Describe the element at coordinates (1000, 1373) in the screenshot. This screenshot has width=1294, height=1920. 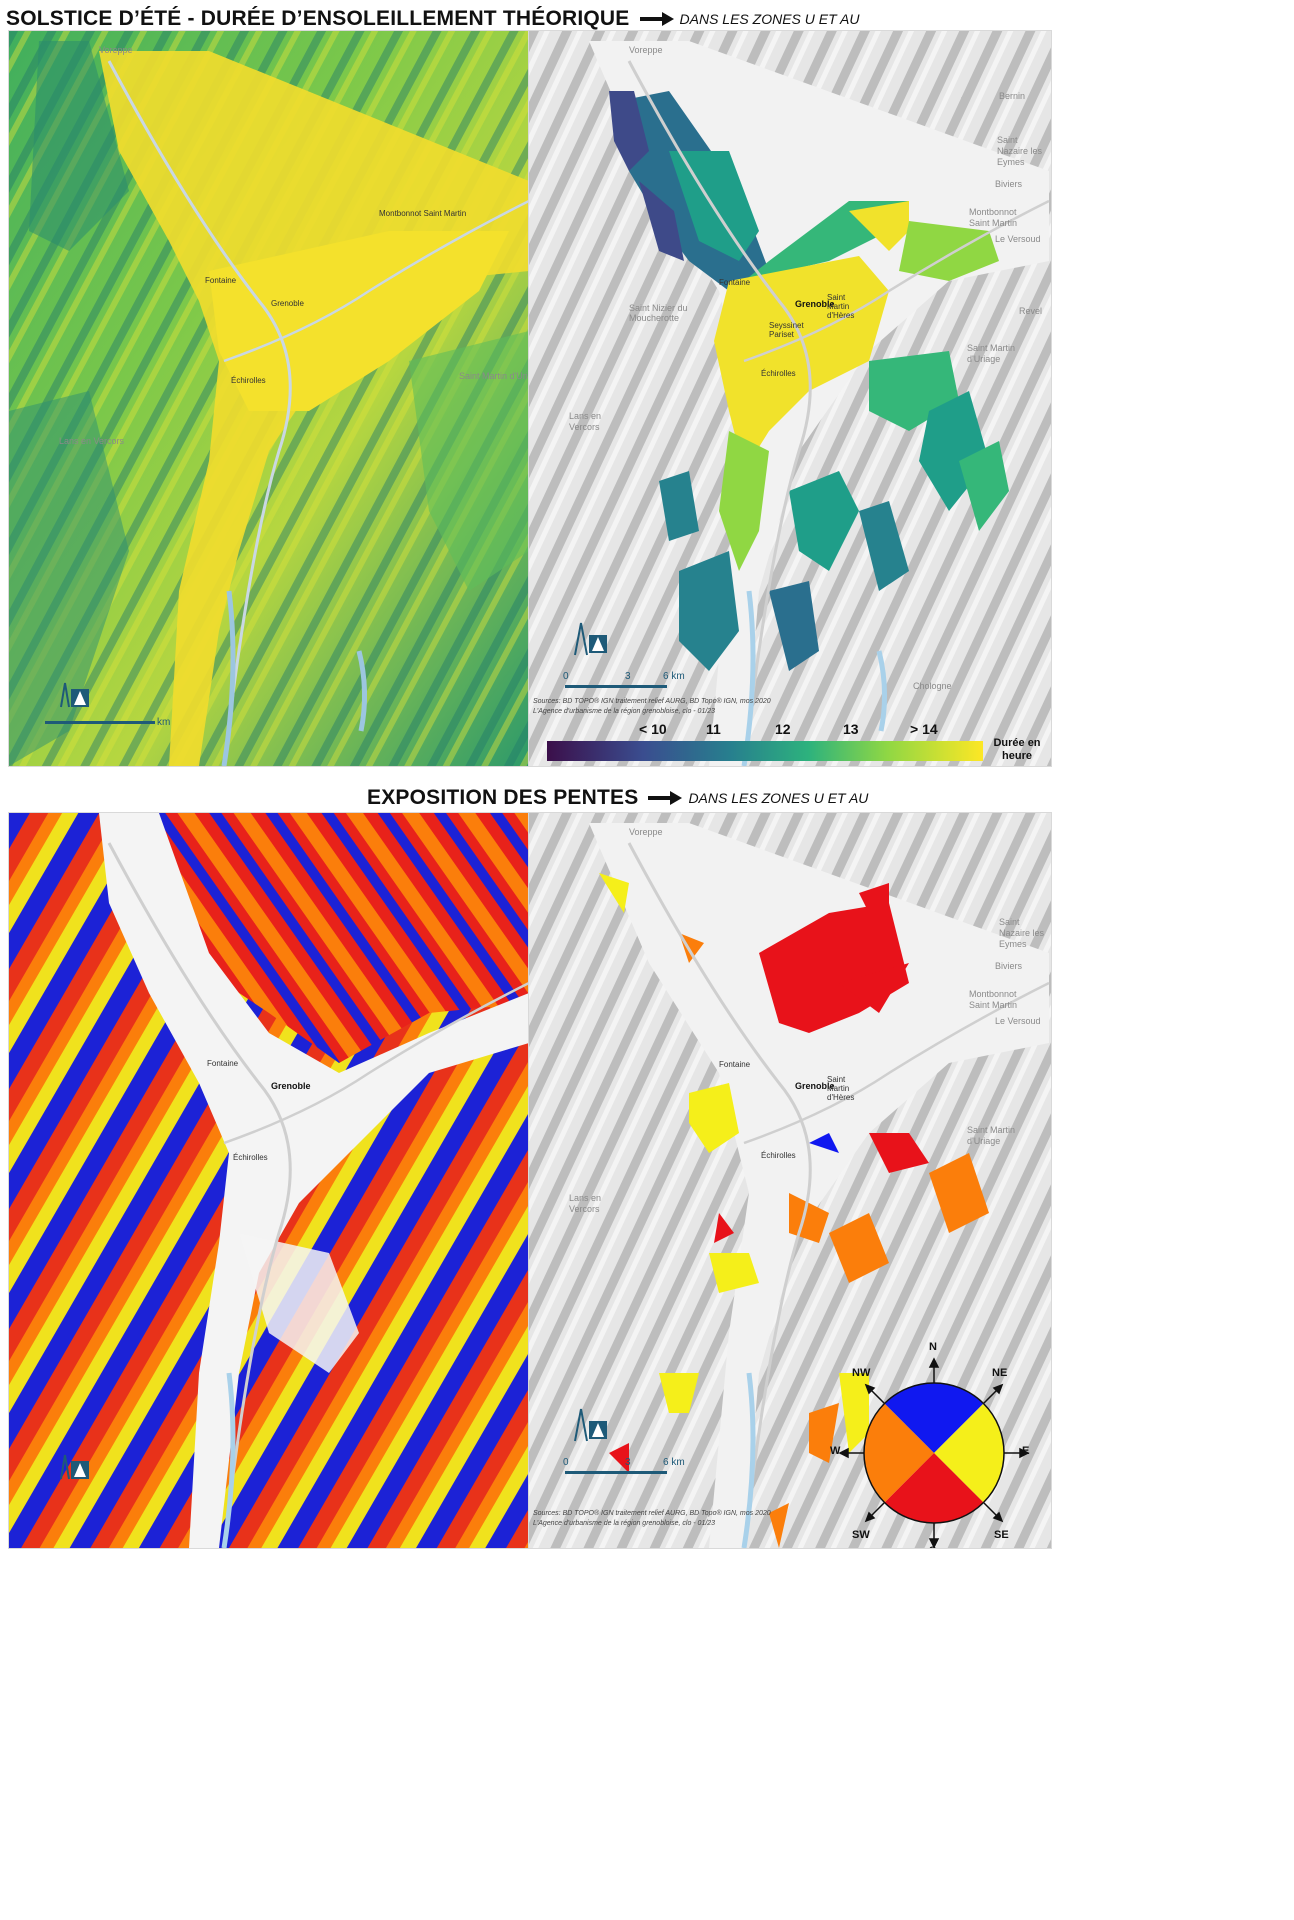
I see `compass-ne: NE` at that location.